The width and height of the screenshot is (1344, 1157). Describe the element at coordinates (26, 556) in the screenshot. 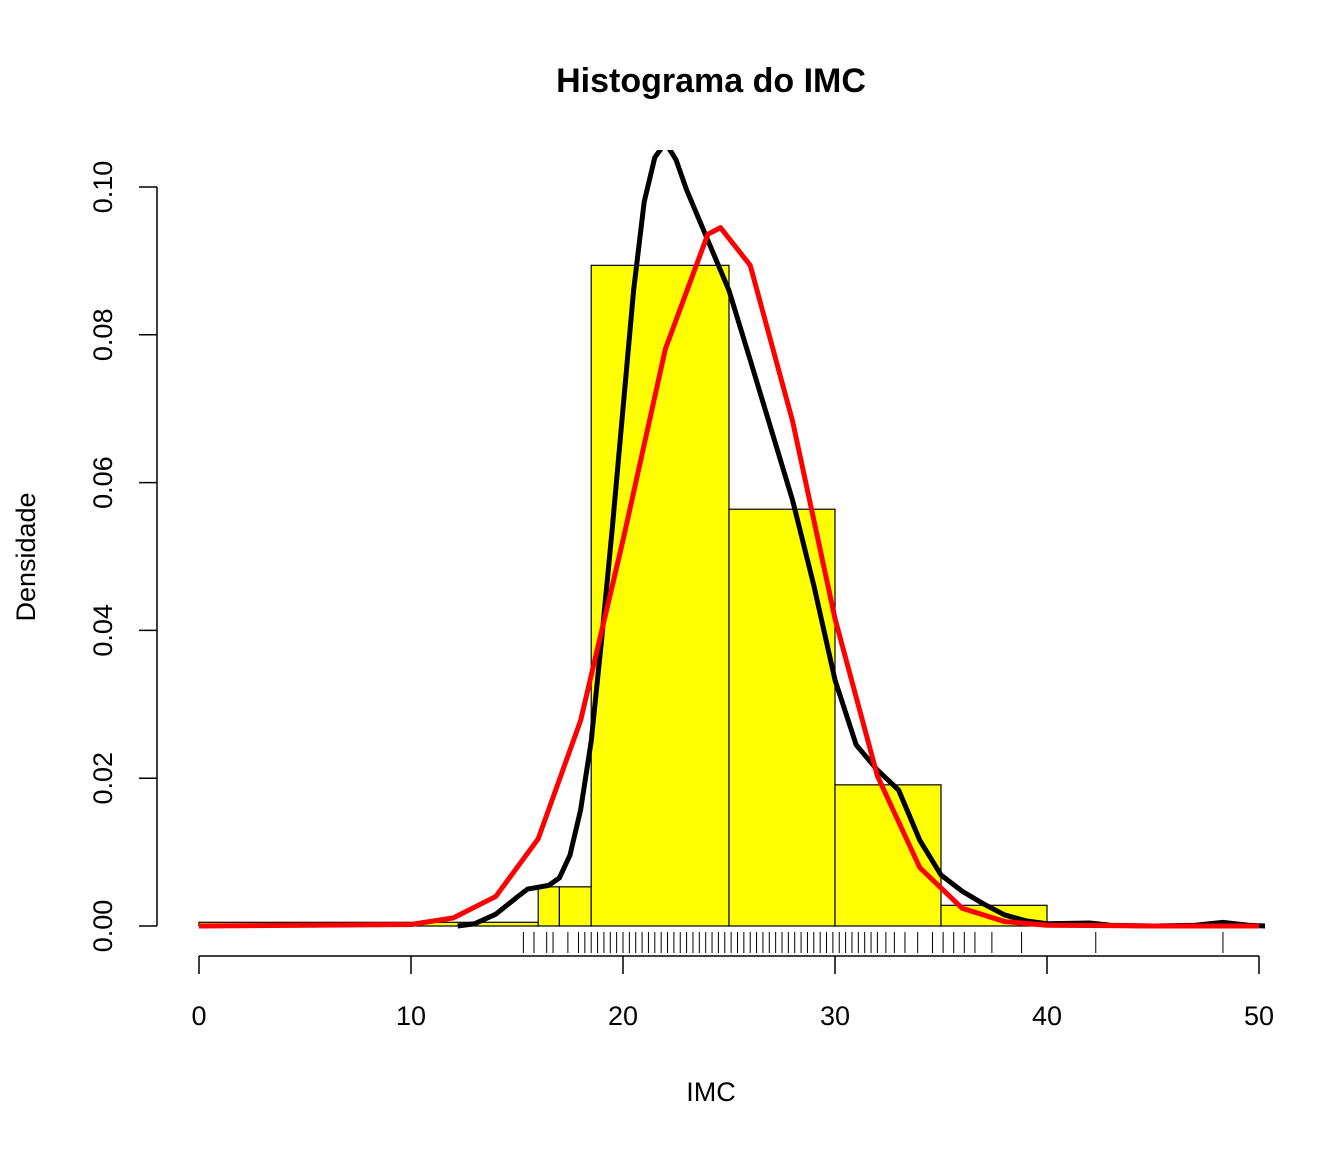

I see `y-axis-label: Densidade` at that location.